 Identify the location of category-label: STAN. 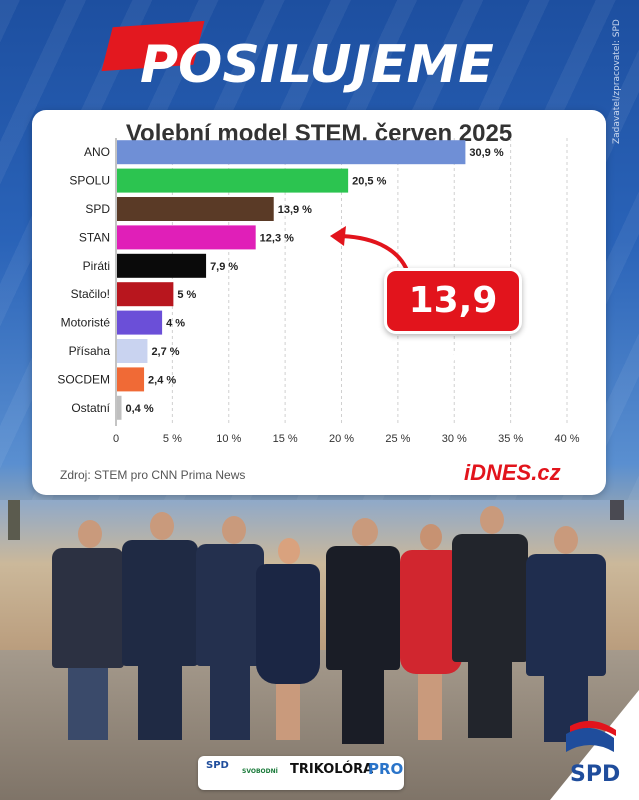
(94, 237).